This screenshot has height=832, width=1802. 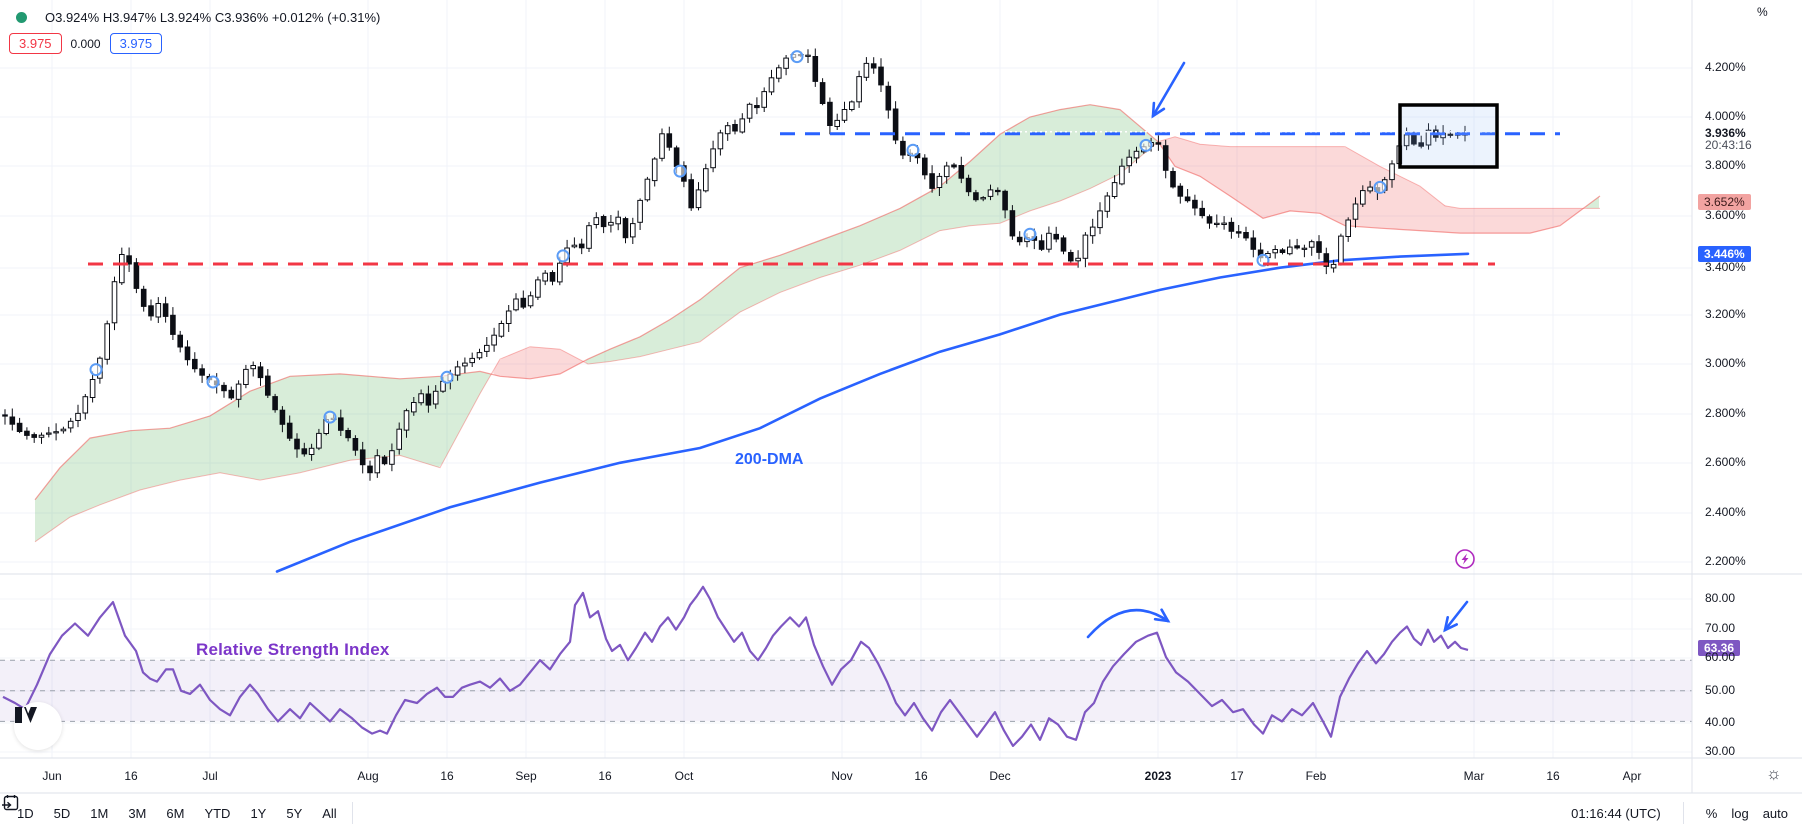 I want to click on date-range-buttons: 1D 5D 1M 3M 6M YTD 1Y 5Y All, so click(x=172, y=813).